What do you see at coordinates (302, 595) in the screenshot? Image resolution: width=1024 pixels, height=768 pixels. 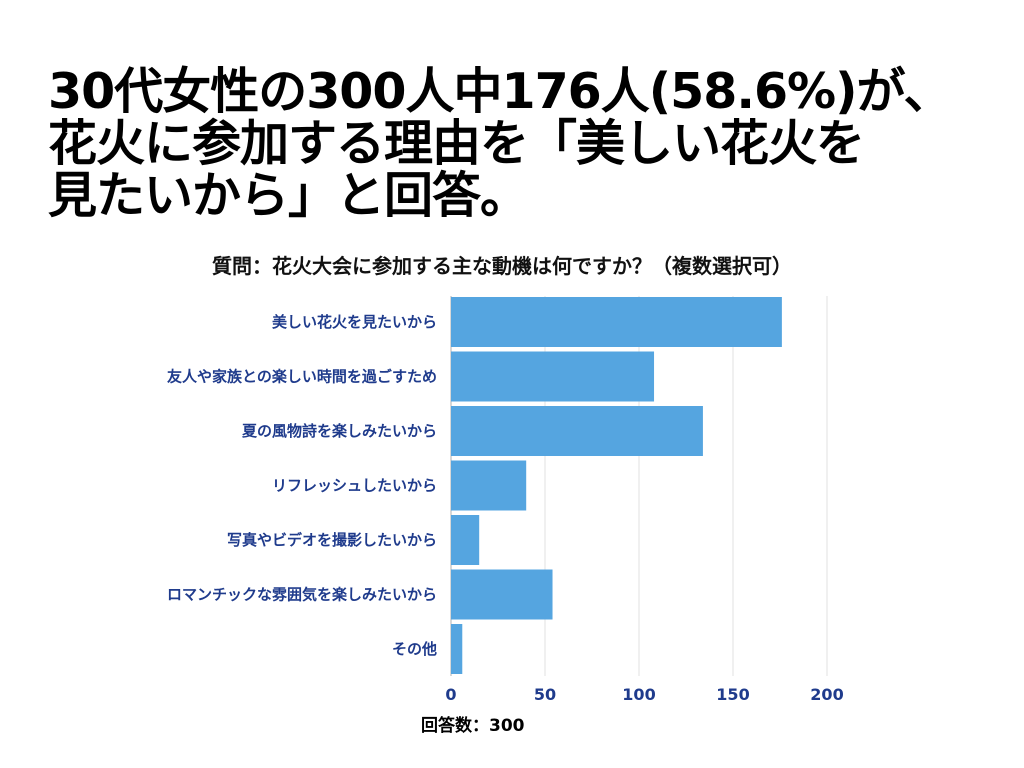 I see `category-label: ロマンチックな雰囲気を楽しみたいから` at bounding box center [302, 595].